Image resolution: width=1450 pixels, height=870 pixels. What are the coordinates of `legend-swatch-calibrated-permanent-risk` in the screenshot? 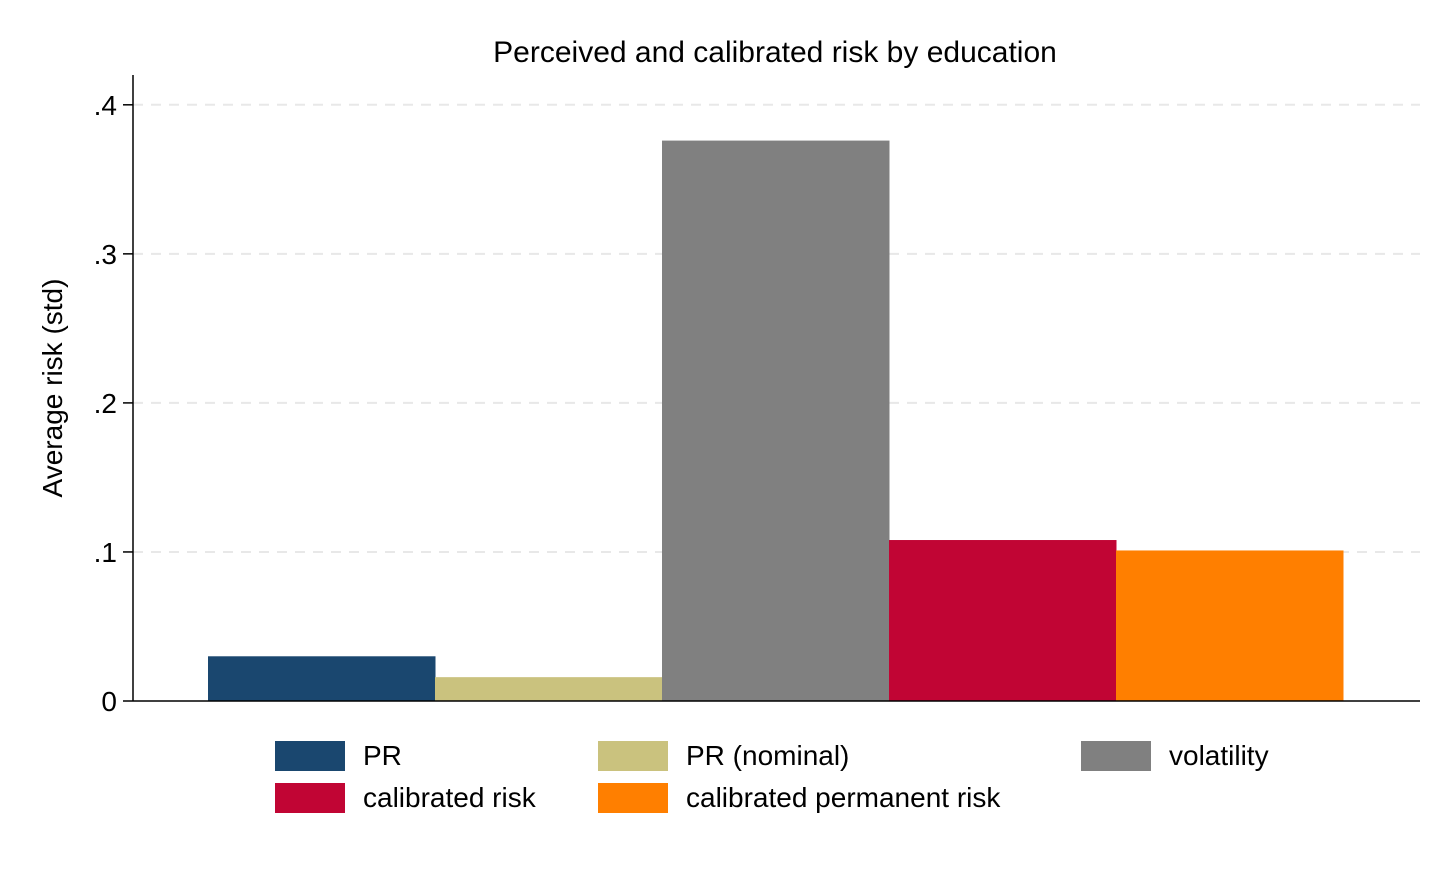 It's located at (633, 798).